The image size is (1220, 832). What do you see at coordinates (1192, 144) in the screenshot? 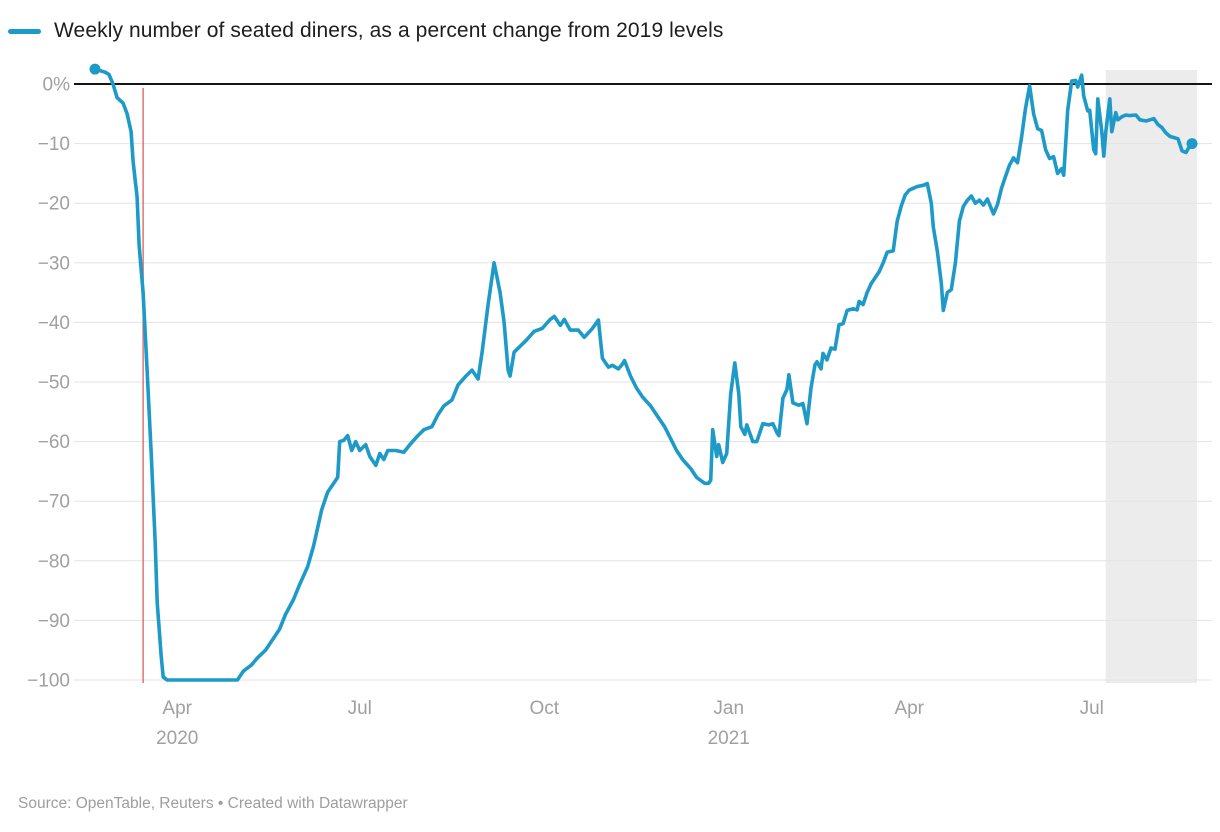
I see `series-end-dot` at bounding box center [1192, 144].